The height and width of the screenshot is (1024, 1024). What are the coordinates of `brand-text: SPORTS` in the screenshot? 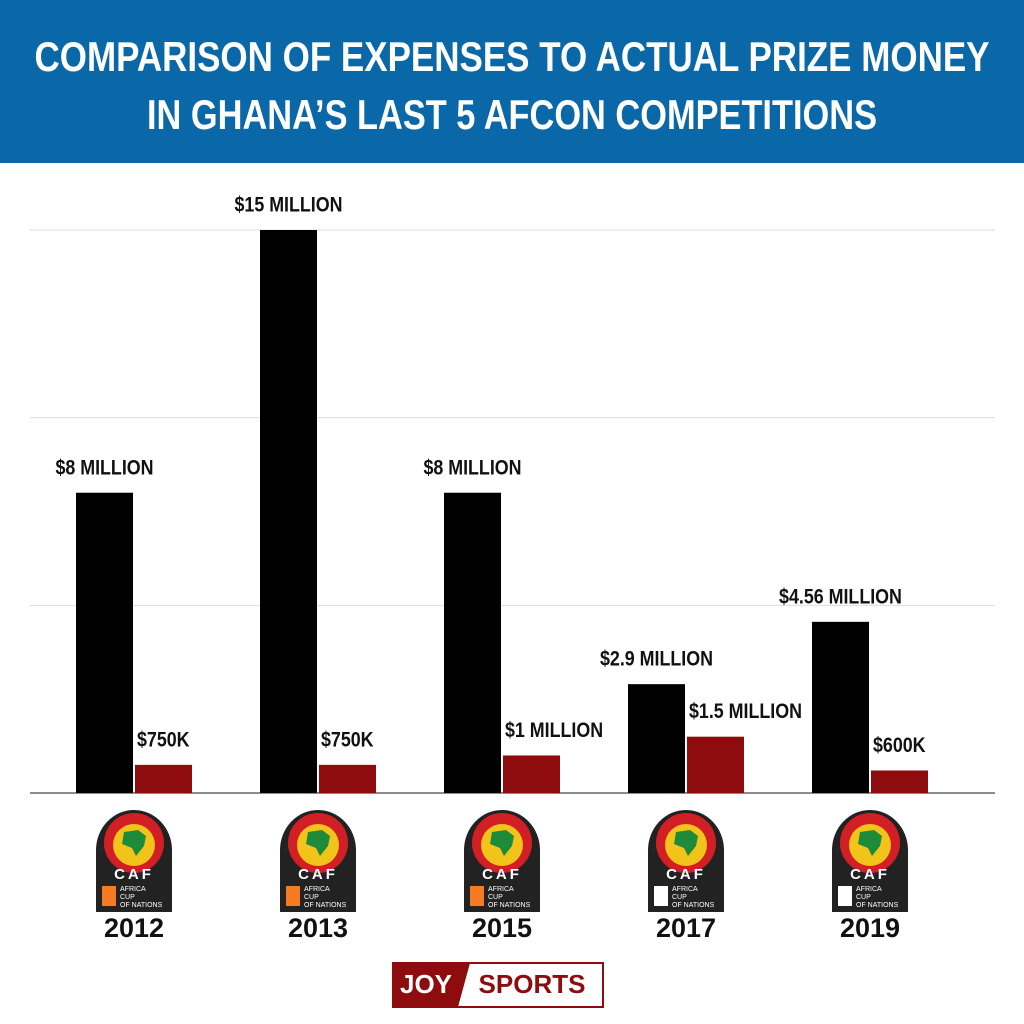 It's located at (532, 984).